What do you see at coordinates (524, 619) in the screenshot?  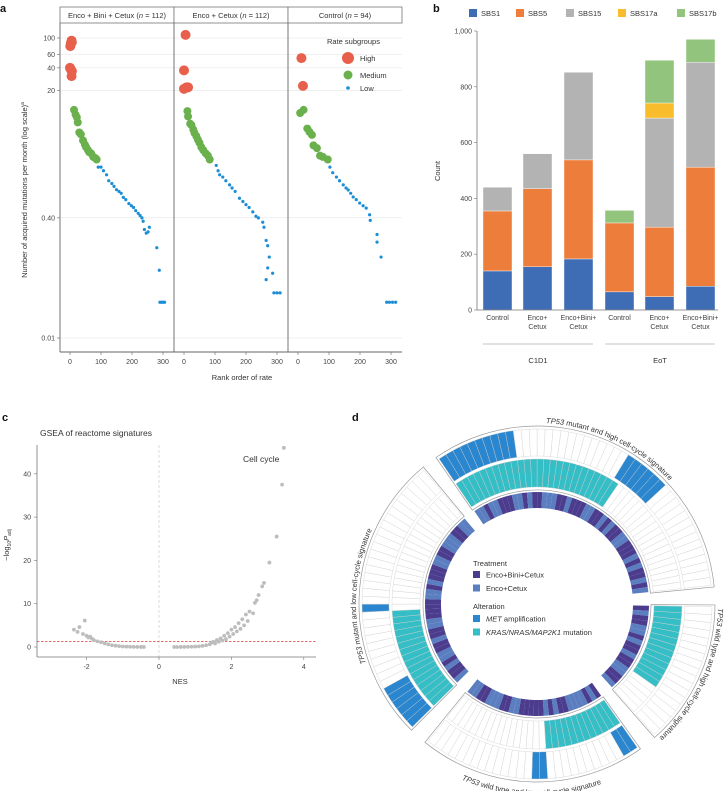 I see `legend-text: amplification` at bounding box center [524, 619].